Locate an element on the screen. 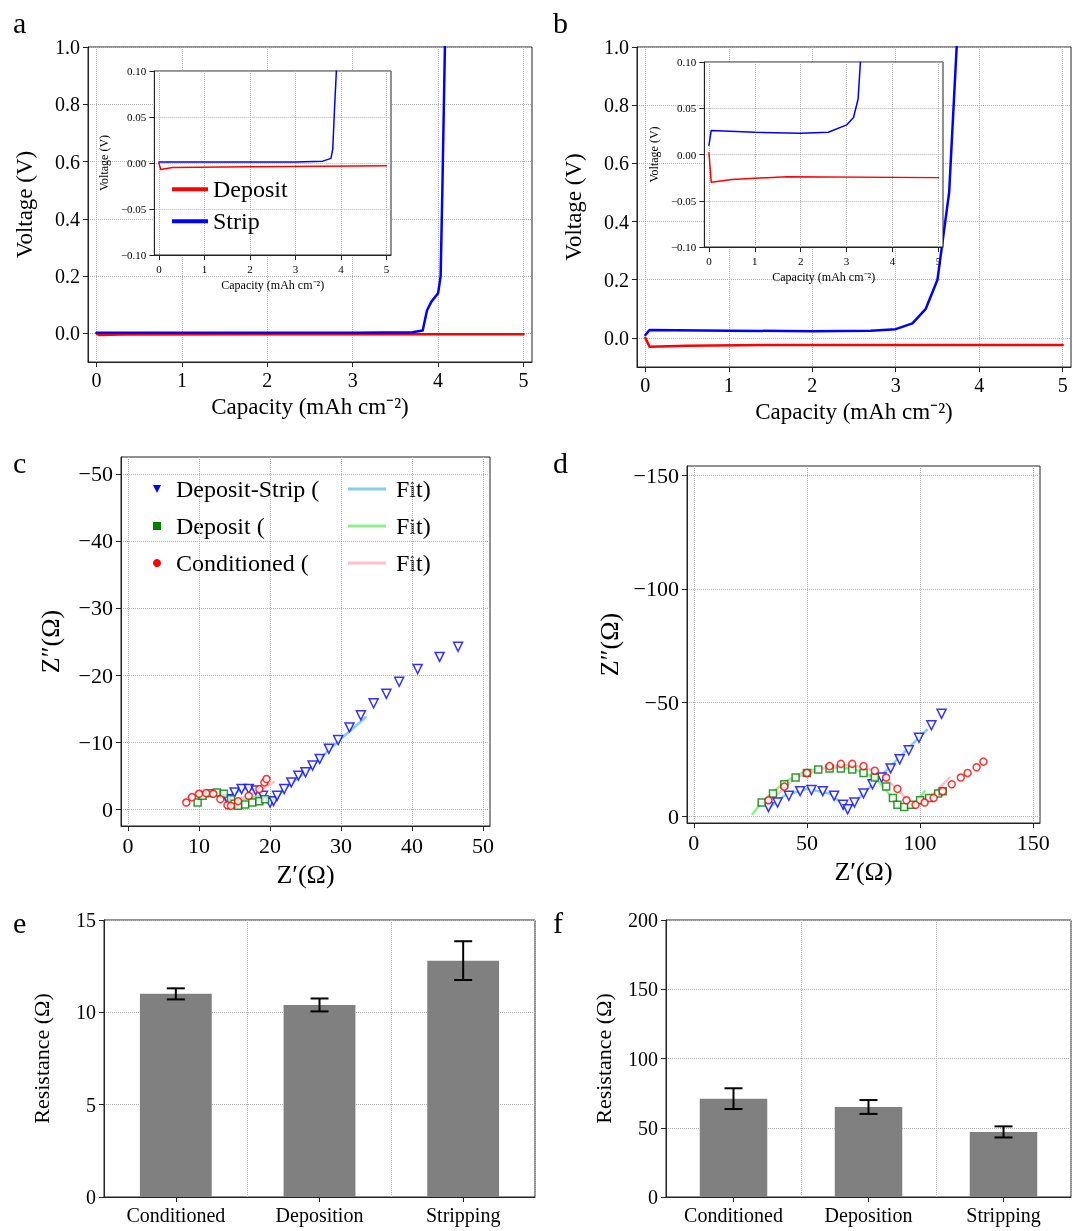  y-tick-label: 50 is located at coordinates (648, 1127).